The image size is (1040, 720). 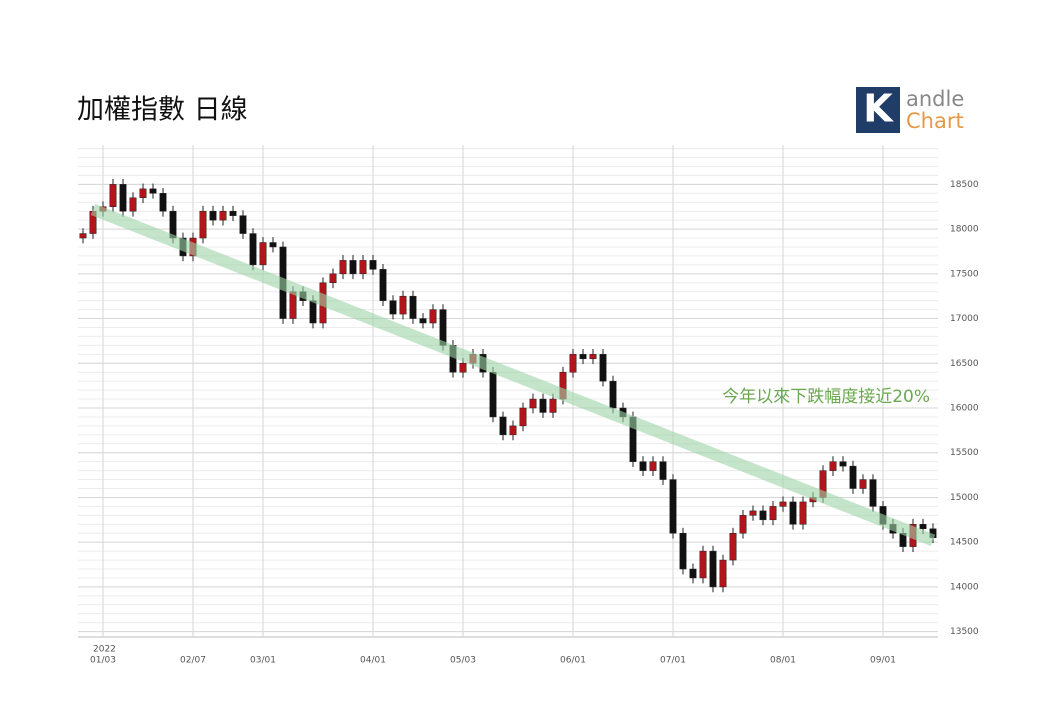 What do you see at coordinates (935, 99) in the screenshot?
I see `logo-text: andle` at bounding box center [935, 99].